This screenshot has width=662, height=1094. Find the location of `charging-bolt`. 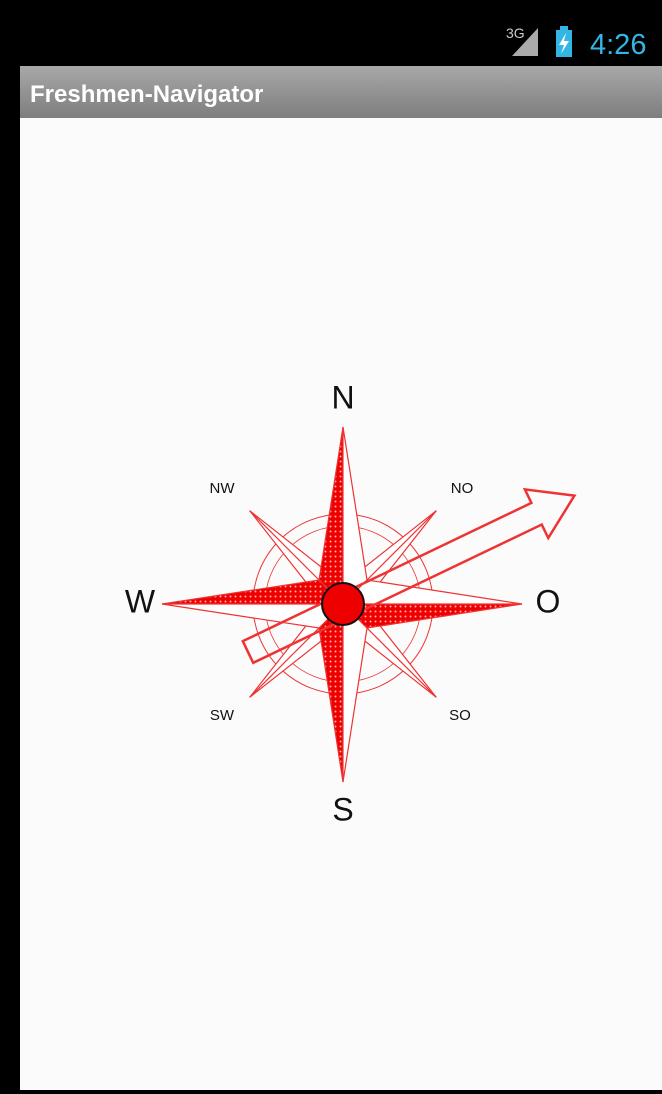

charging-bolt is located at coordinates (564, 43).